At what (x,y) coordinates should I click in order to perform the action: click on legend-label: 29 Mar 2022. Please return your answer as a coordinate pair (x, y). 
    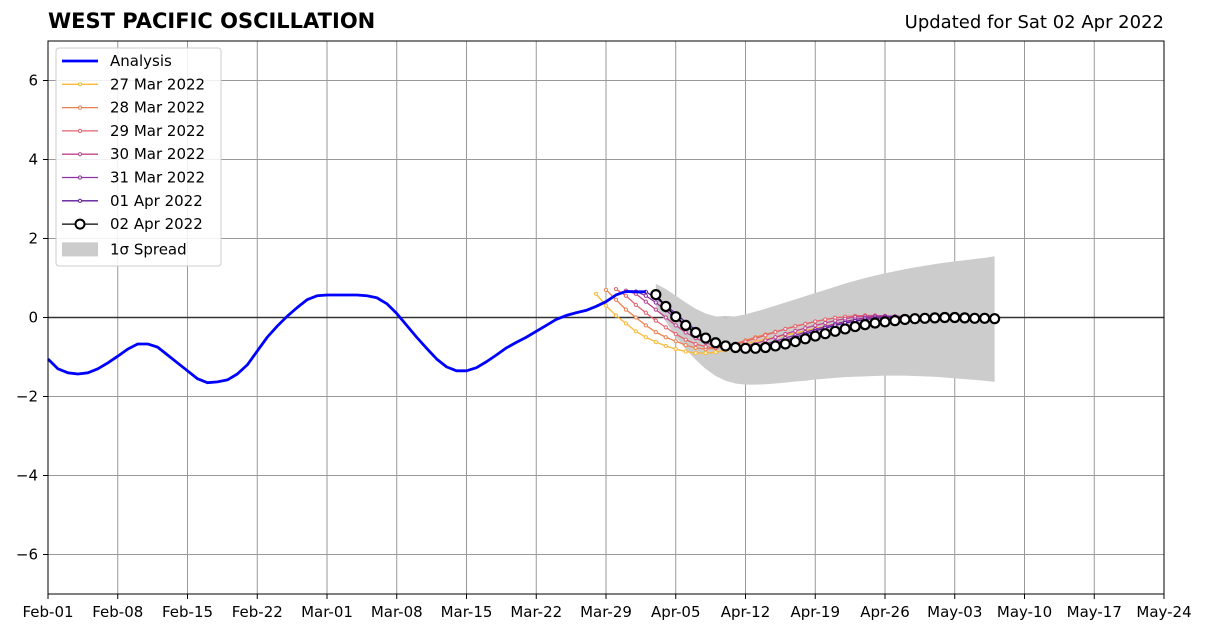
    Looking at the image, I should click on (157, 131).